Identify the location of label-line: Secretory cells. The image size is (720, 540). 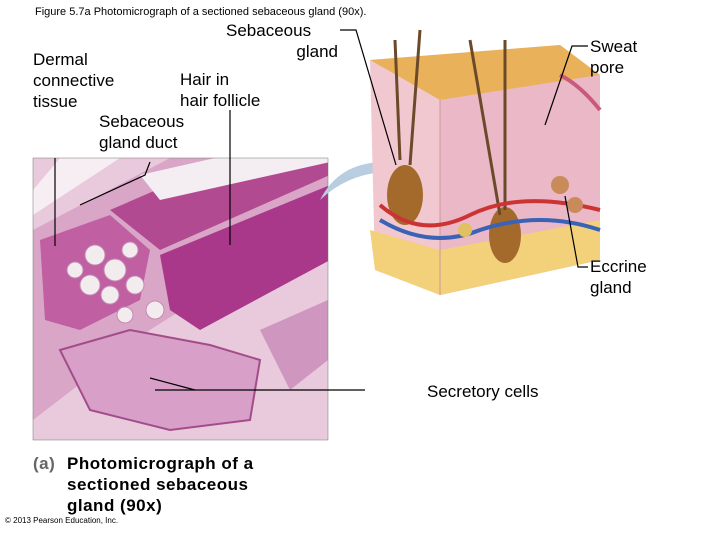
(483, 391).